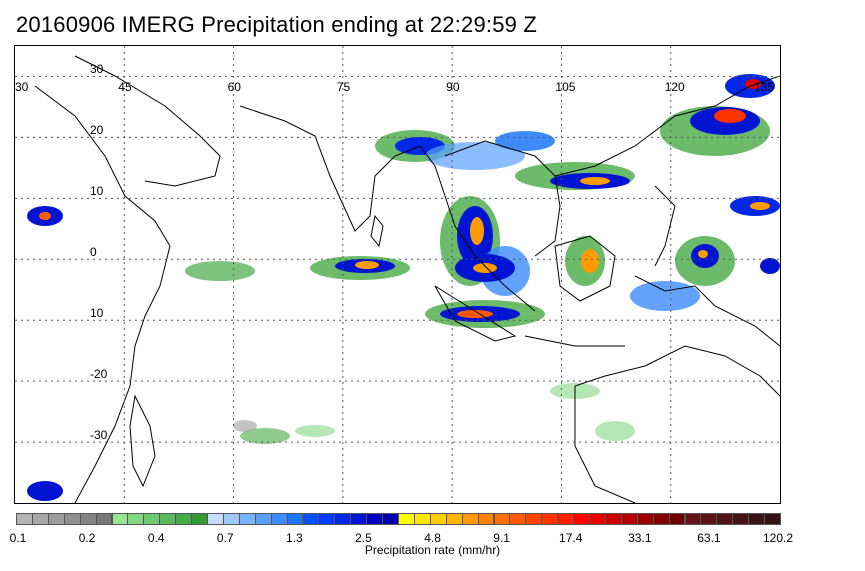 This screenshot has width=865, height=571. Describe the element at coordinates (97, 69) in the screenshot. I see `latitude-tick-label: 30` at that location.